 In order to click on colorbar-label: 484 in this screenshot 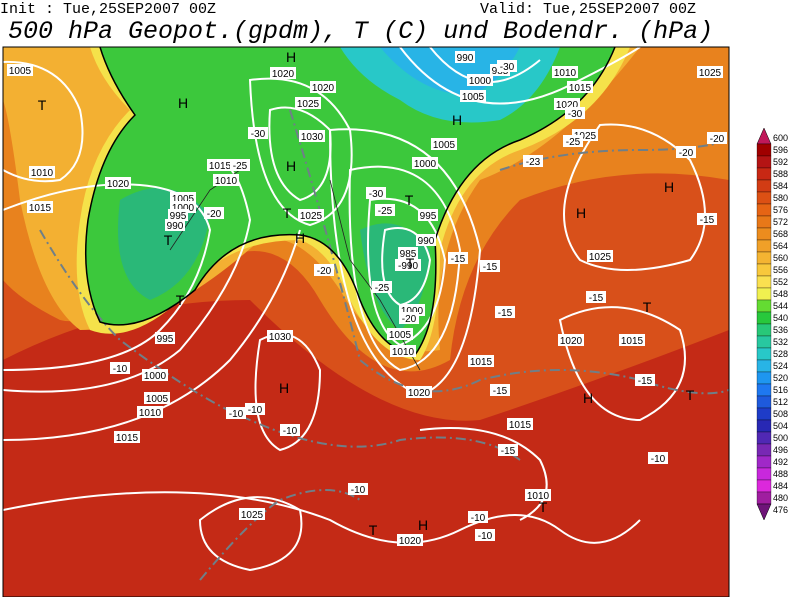, I will do `click(780, 486)`.